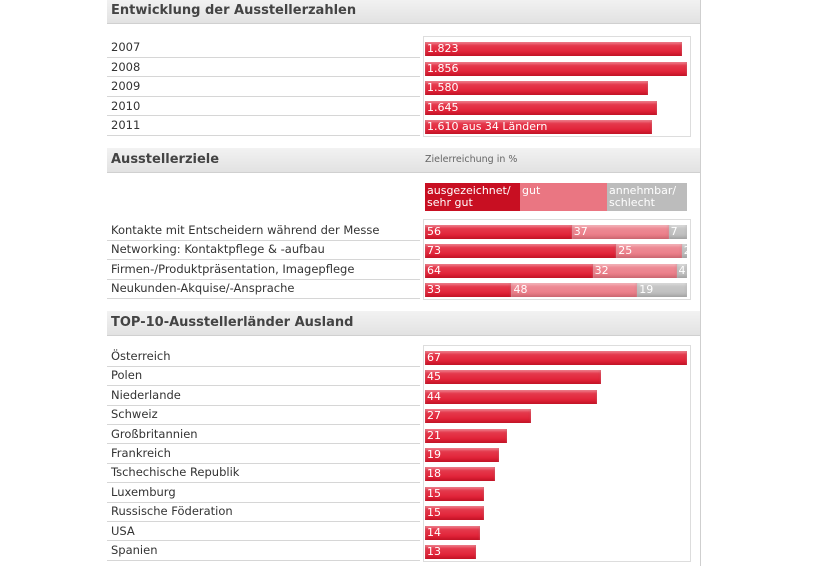 The width and height of the screenshot is (820, 566). Describe the element at coordinates (126, 86) in the screenshot. I see `row-label: 2009` at that location.